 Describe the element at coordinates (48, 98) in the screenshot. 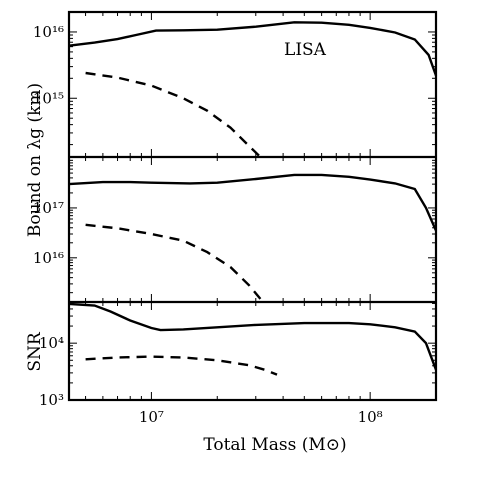

I see `panel-1-y-tick-label: 10¹⁵` at that location.